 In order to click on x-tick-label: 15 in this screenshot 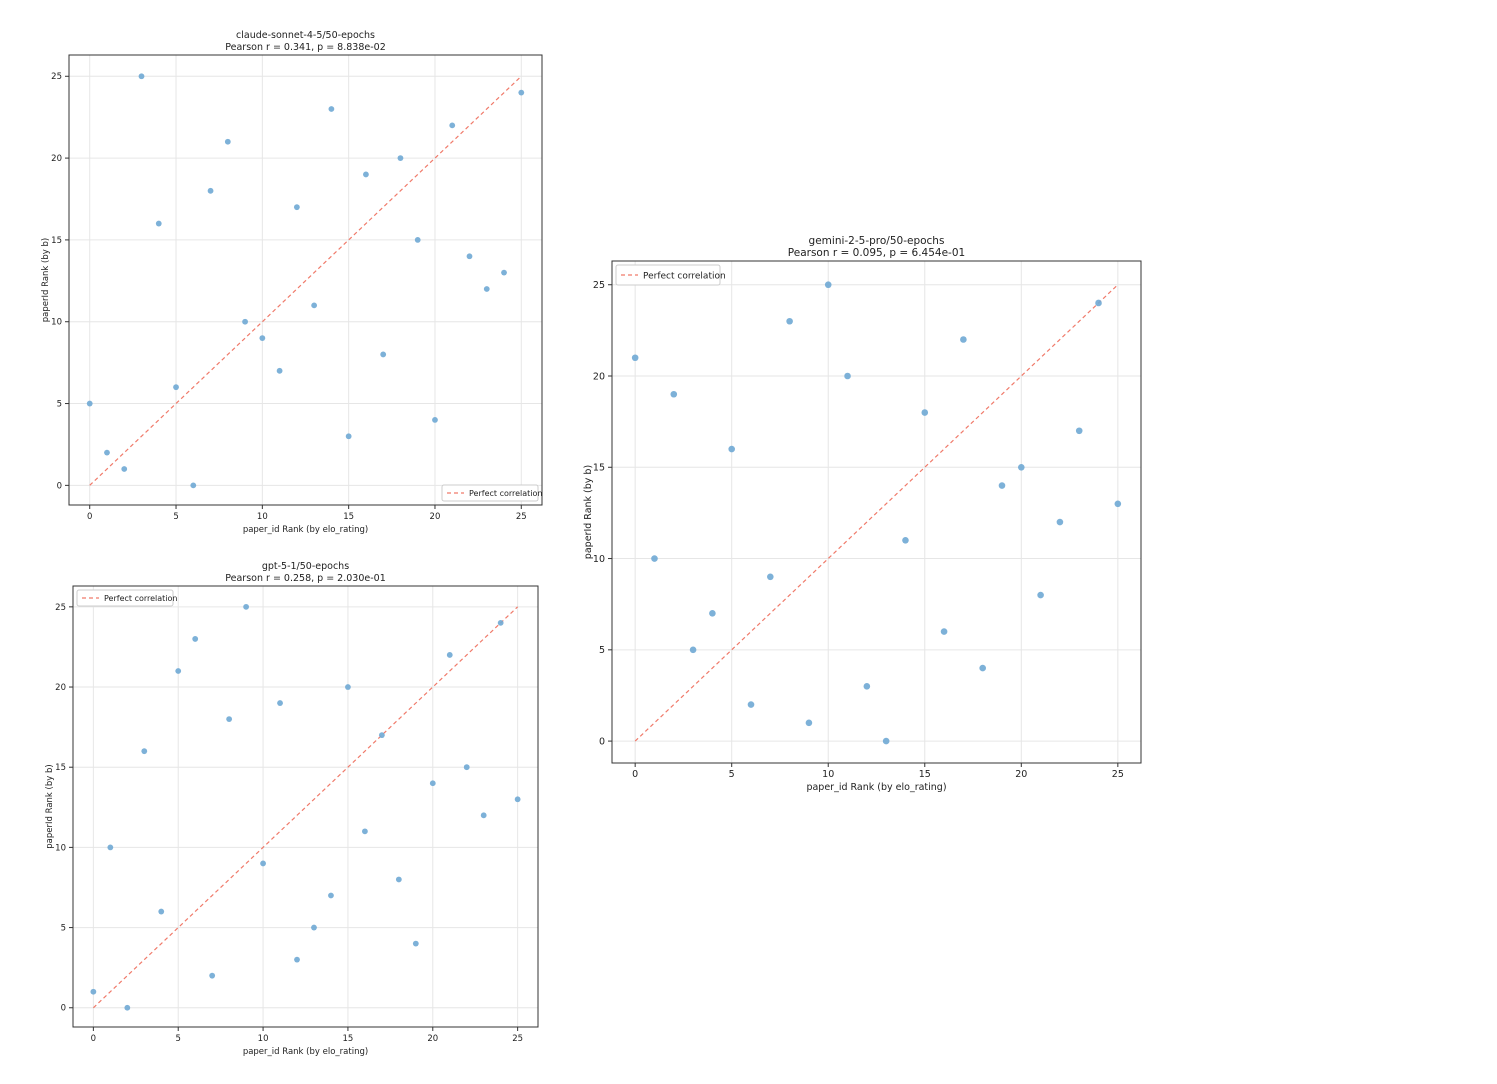, I will do `click(348, 1039)`.